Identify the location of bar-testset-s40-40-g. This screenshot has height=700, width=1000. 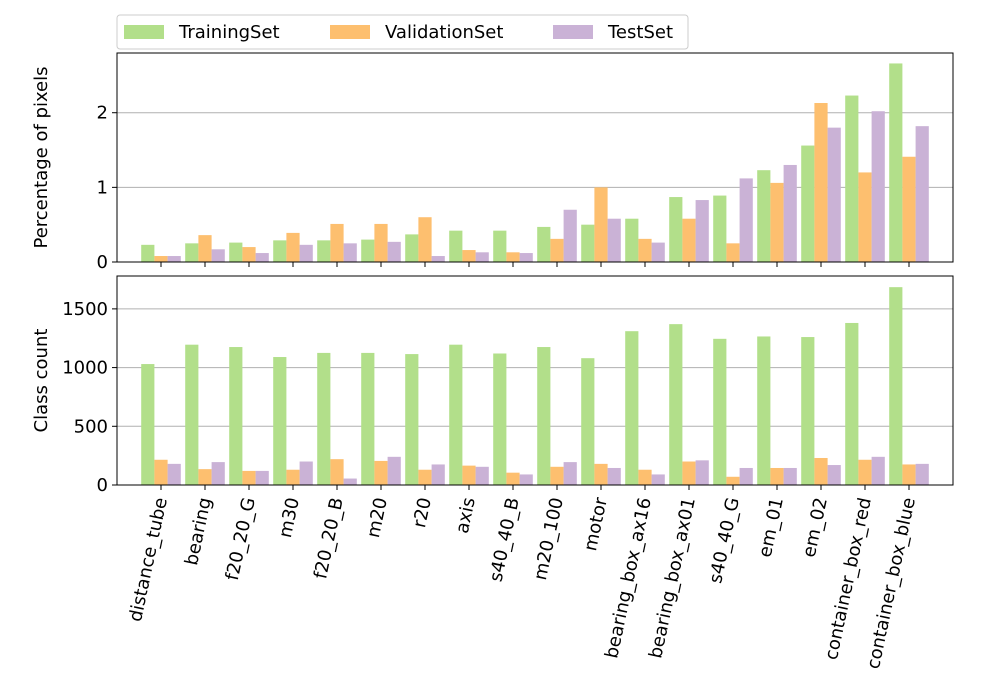
(746, 220).